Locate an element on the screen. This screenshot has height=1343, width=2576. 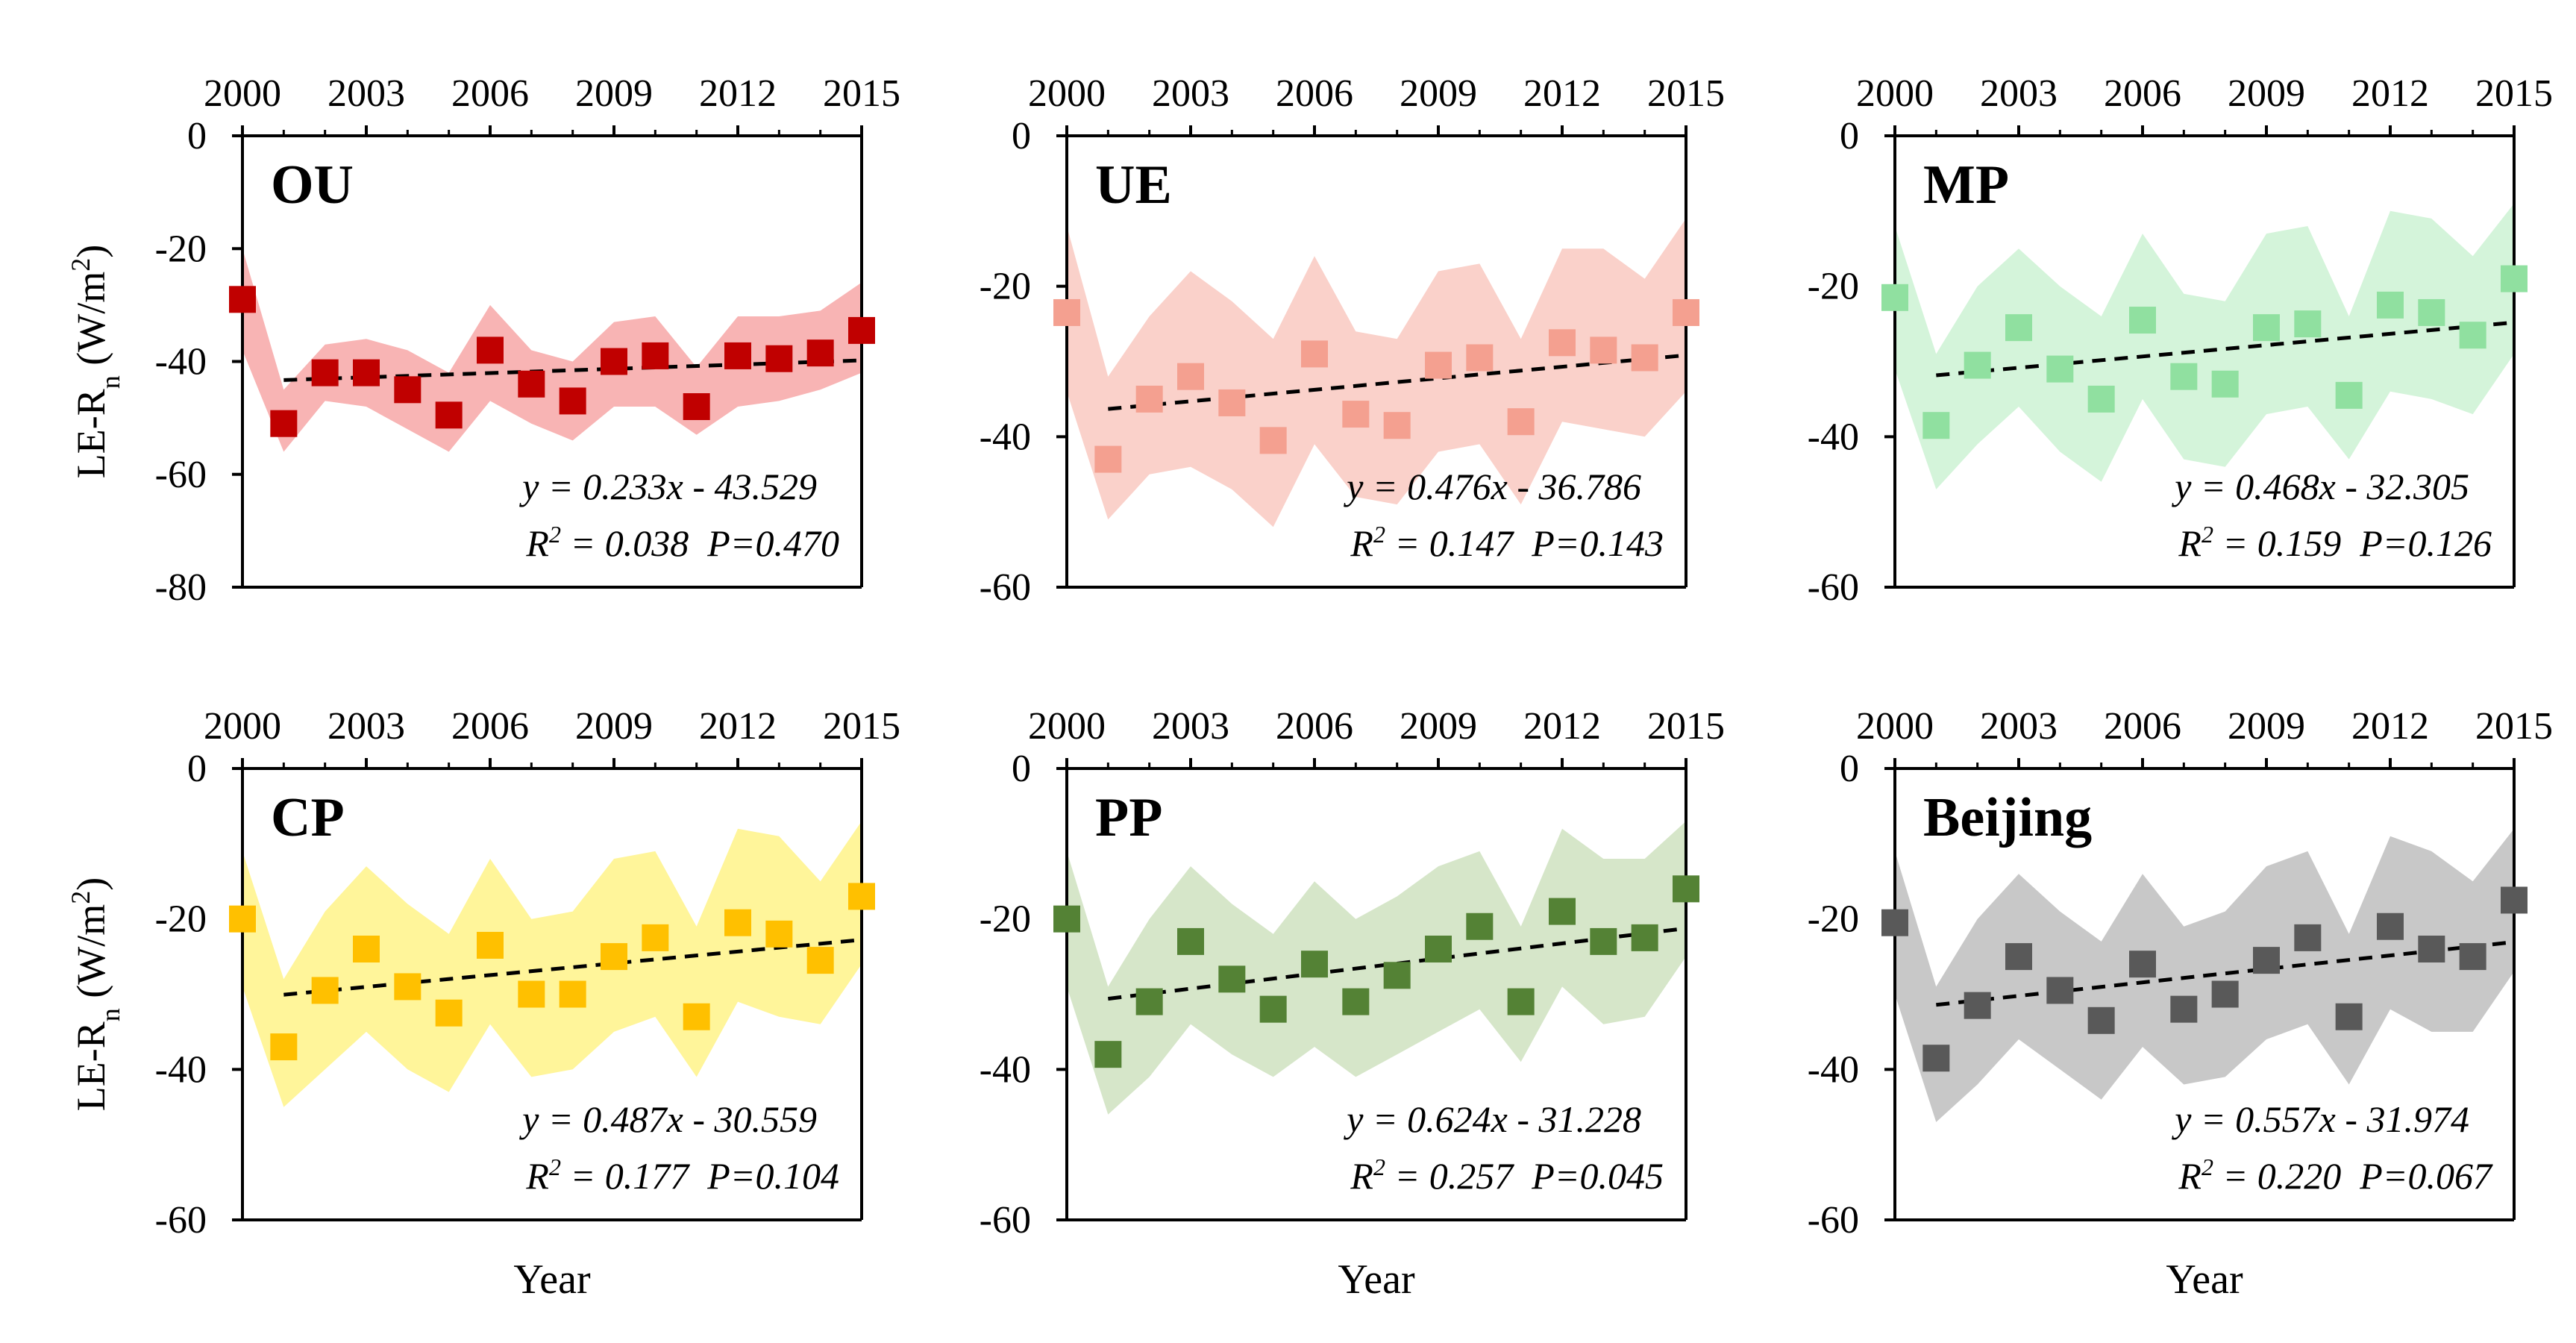
regression-equation: y = 0.624x - 31.228 is located at coordinates (1492, 1119).